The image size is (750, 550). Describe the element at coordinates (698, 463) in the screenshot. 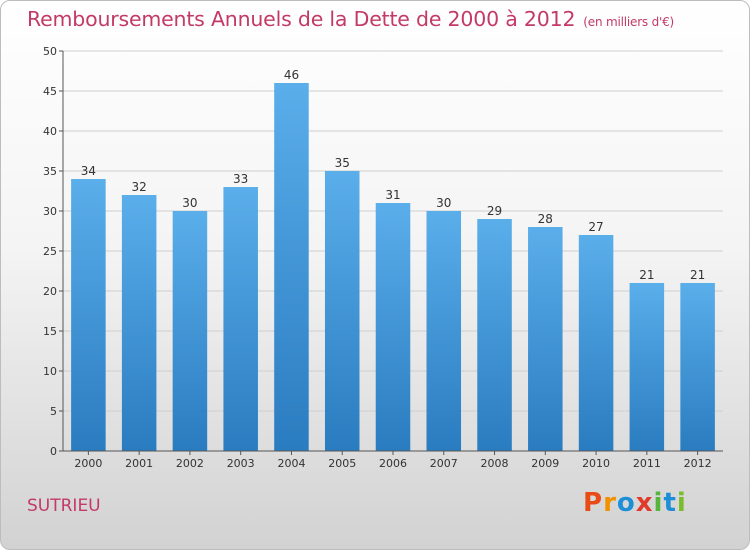

I see `x-tick-label-2012: 2012` at that location.